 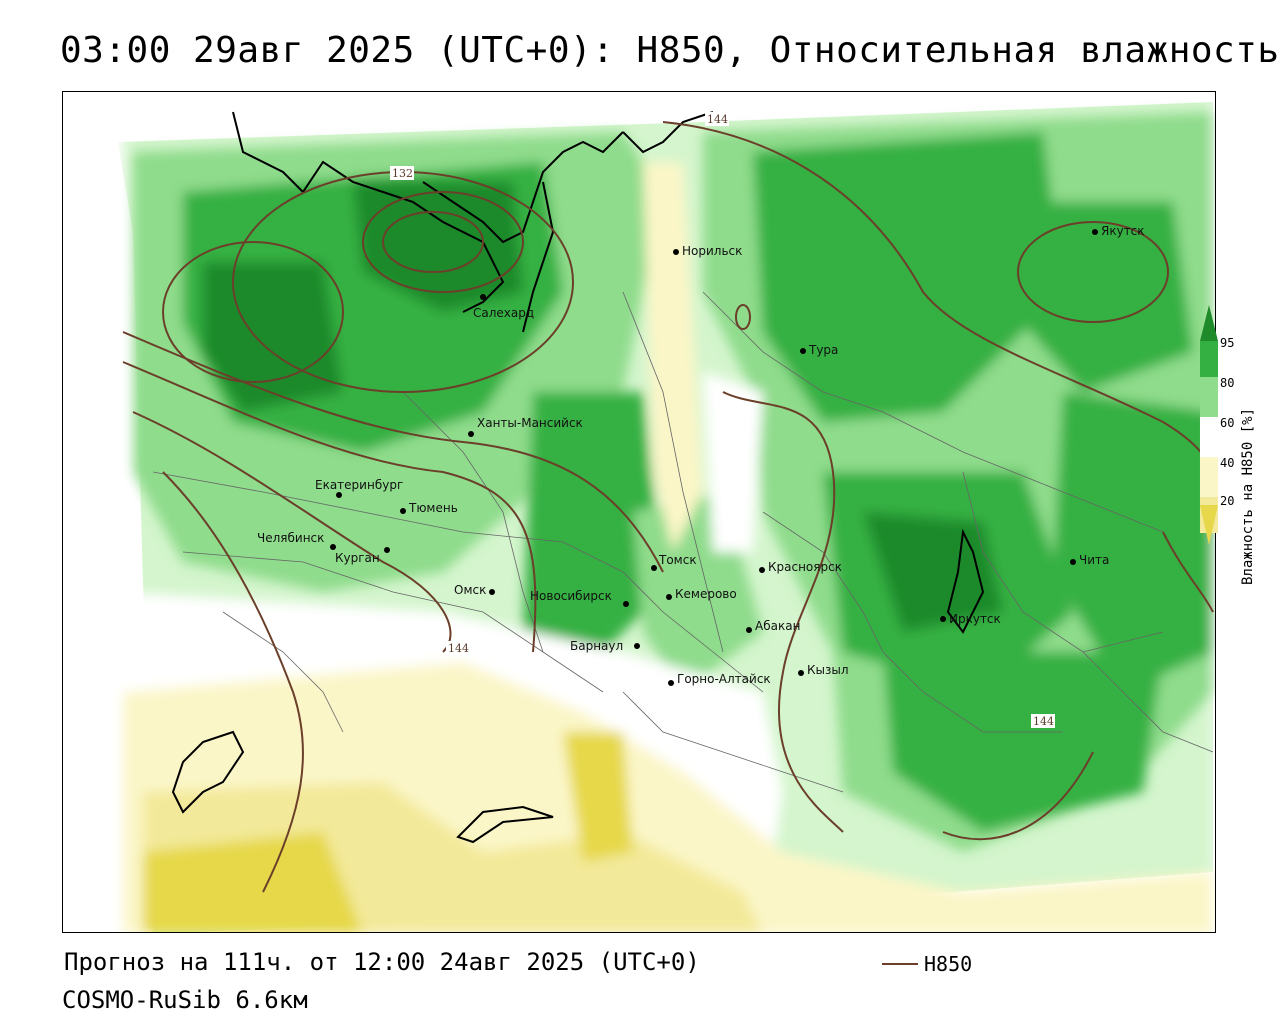 I want to click on city-kurgan: Курган, so click(x=362, y=556).